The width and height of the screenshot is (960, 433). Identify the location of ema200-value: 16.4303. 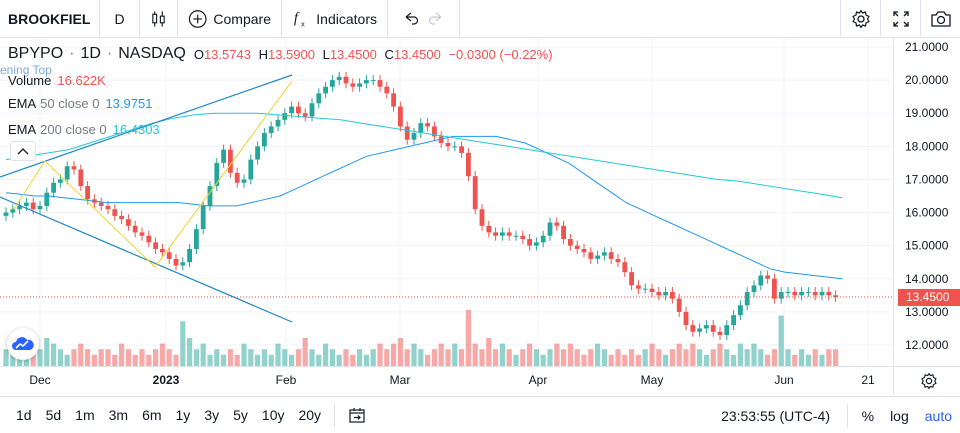
(136, 129).